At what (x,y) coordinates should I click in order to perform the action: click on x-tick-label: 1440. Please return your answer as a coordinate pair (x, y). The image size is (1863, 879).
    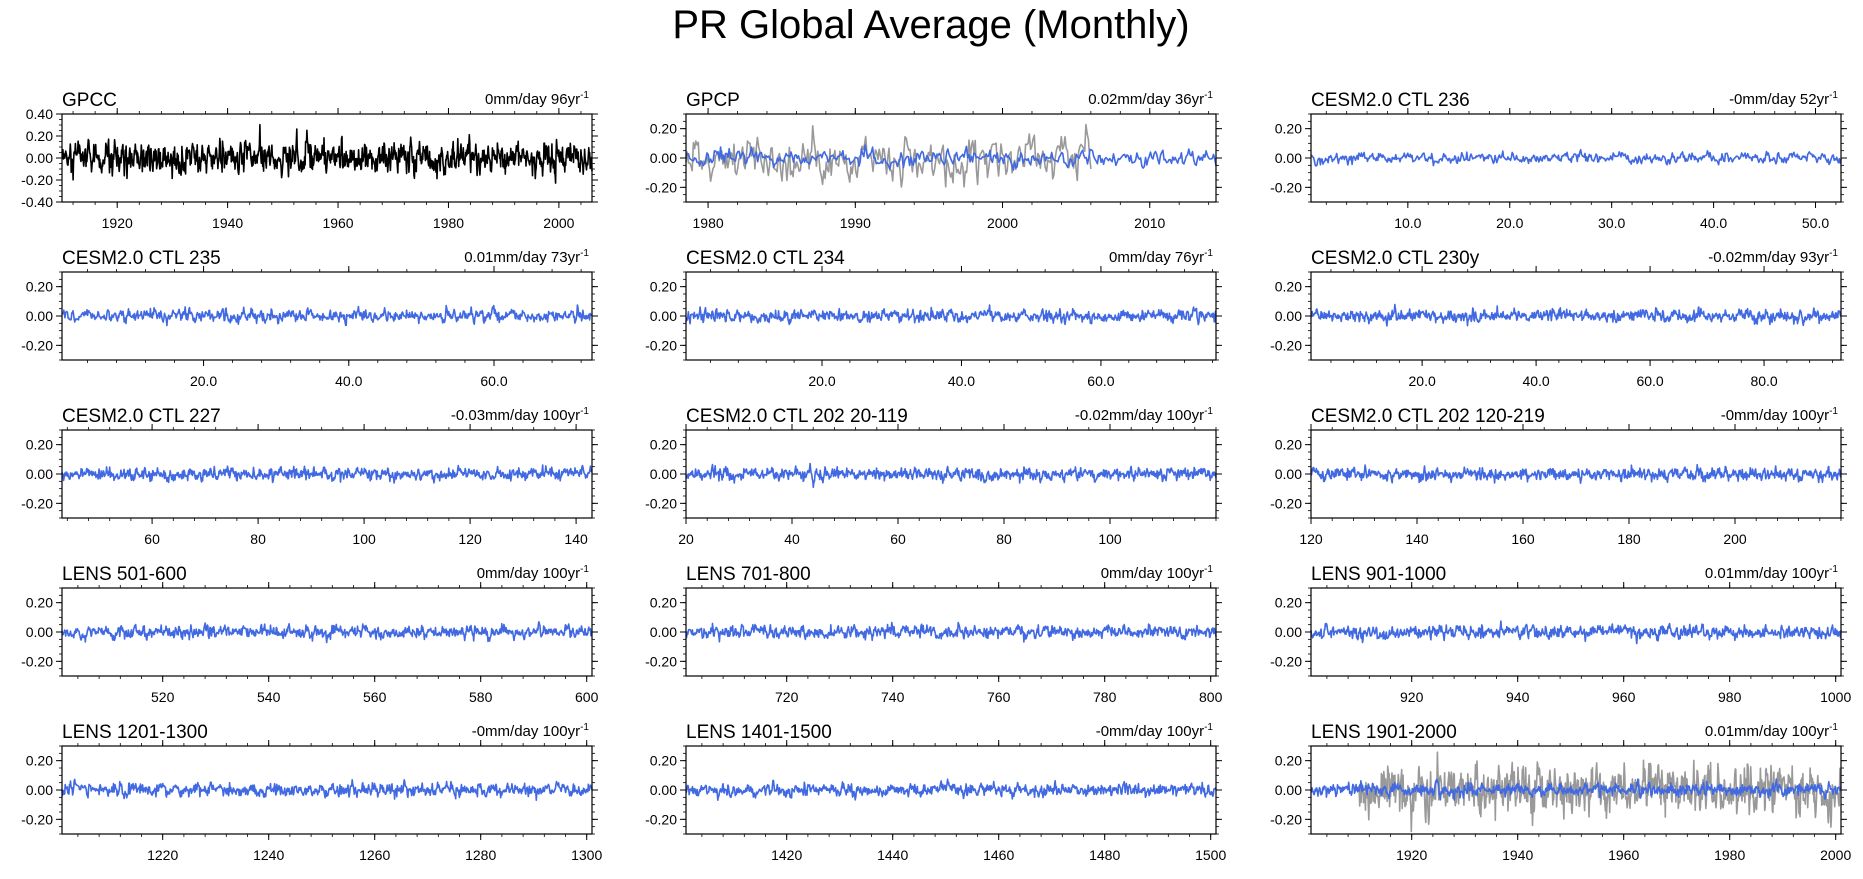
    Looking at the image, I should click on (892, 855).